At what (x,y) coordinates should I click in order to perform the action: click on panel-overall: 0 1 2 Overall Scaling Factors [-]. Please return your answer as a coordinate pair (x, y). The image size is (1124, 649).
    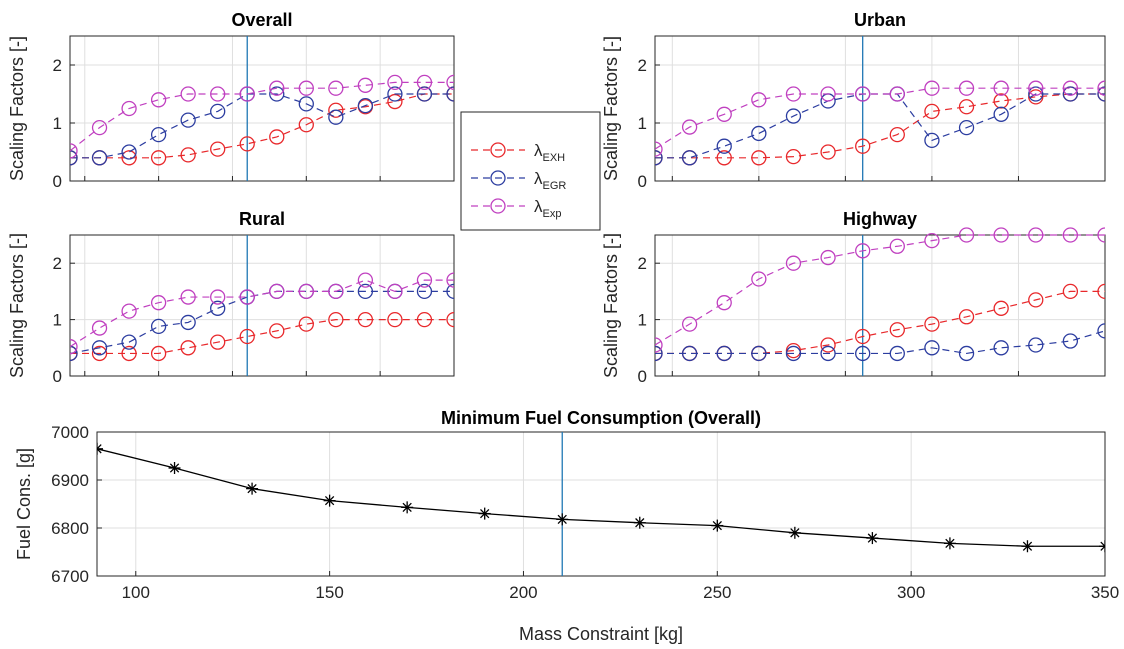
    Looking at the image, I should click on (231, 100).